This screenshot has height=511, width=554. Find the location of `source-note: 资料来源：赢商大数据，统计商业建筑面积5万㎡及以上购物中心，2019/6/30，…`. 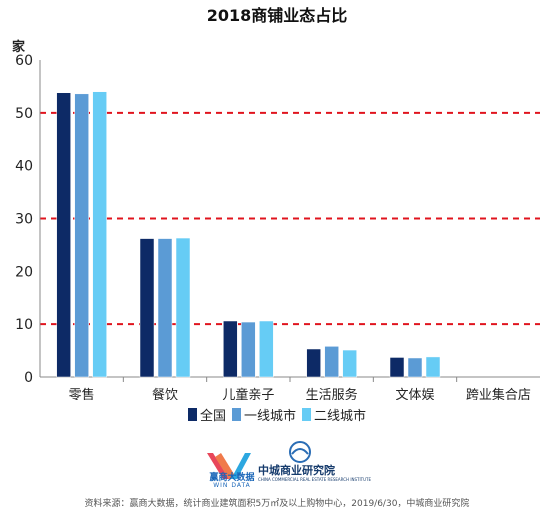

source-note: 资料来源：赢商大数据，统计商业建筑面积5万㎡及以上购物中心，2019/6/30，… is located at coordinates (277, 504).